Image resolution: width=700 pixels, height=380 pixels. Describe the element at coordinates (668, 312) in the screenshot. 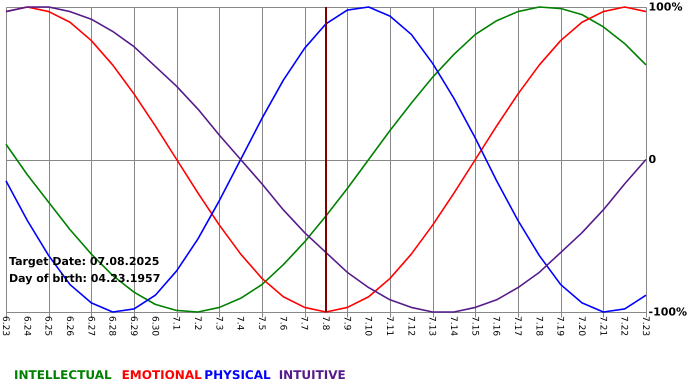

I see `y-tick-label: -100%` at that location.